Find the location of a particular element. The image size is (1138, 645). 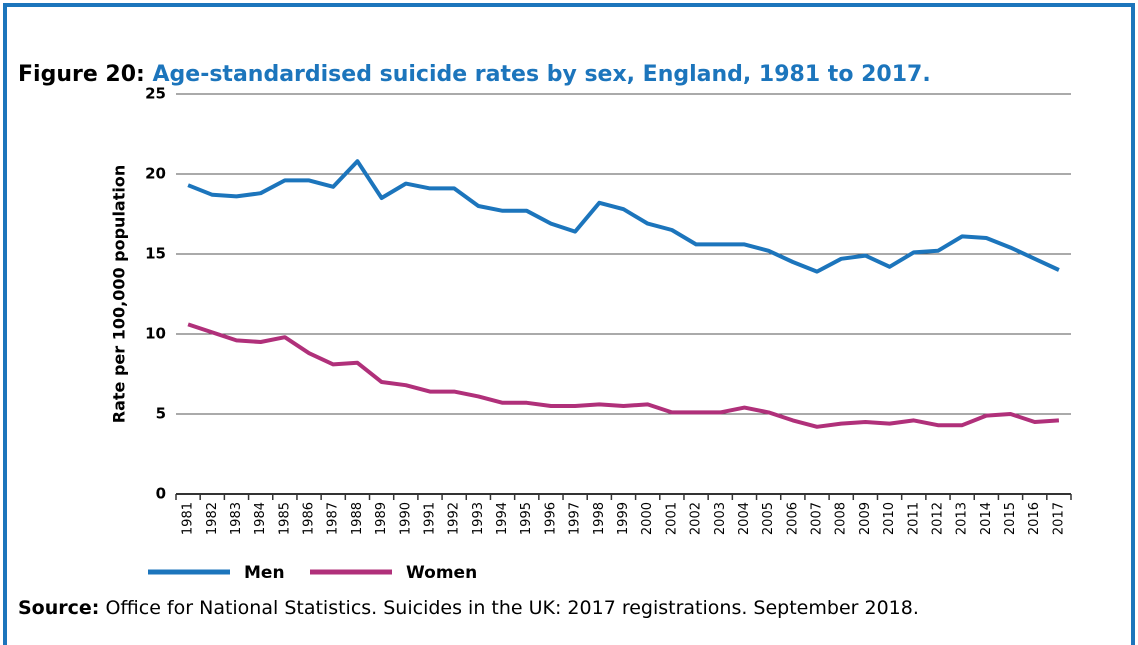

source-label: Source: is located at coordinates (58, 608).